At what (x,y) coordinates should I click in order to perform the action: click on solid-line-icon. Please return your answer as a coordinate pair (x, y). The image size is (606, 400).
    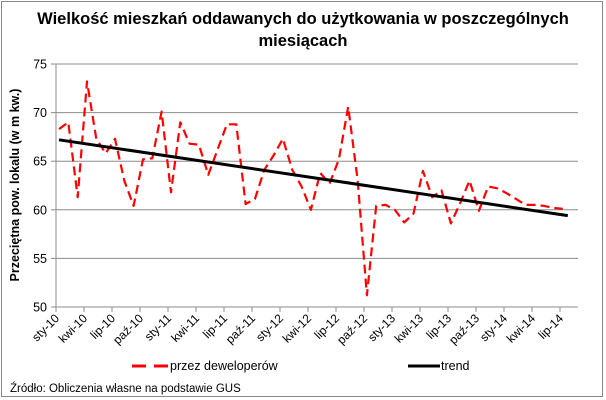
    Looking at the image, I should click on (424, 366).